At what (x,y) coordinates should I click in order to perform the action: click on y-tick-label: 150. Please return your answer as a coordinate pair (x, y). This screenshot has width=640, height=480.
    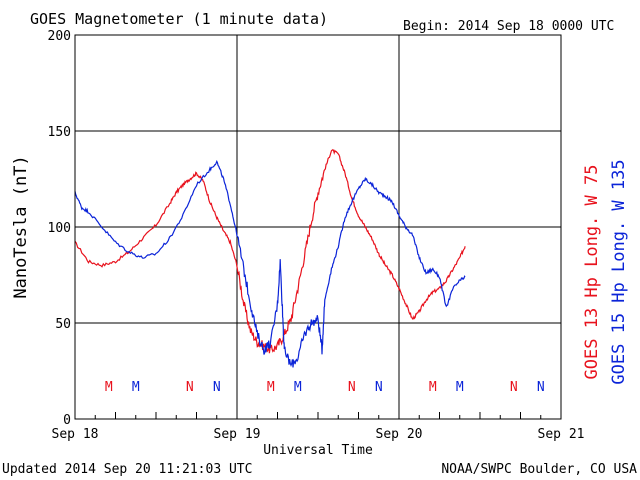
    Looking at the image, I should click on (59, 132).